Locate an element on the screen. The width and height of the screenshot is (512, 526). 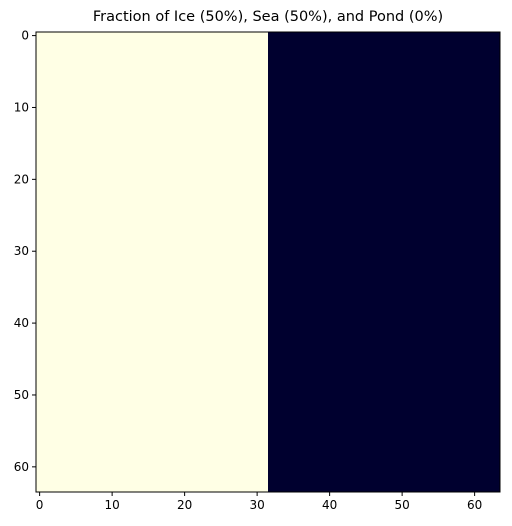
x-tick-label: 20 is located at coordinates (184, 505).